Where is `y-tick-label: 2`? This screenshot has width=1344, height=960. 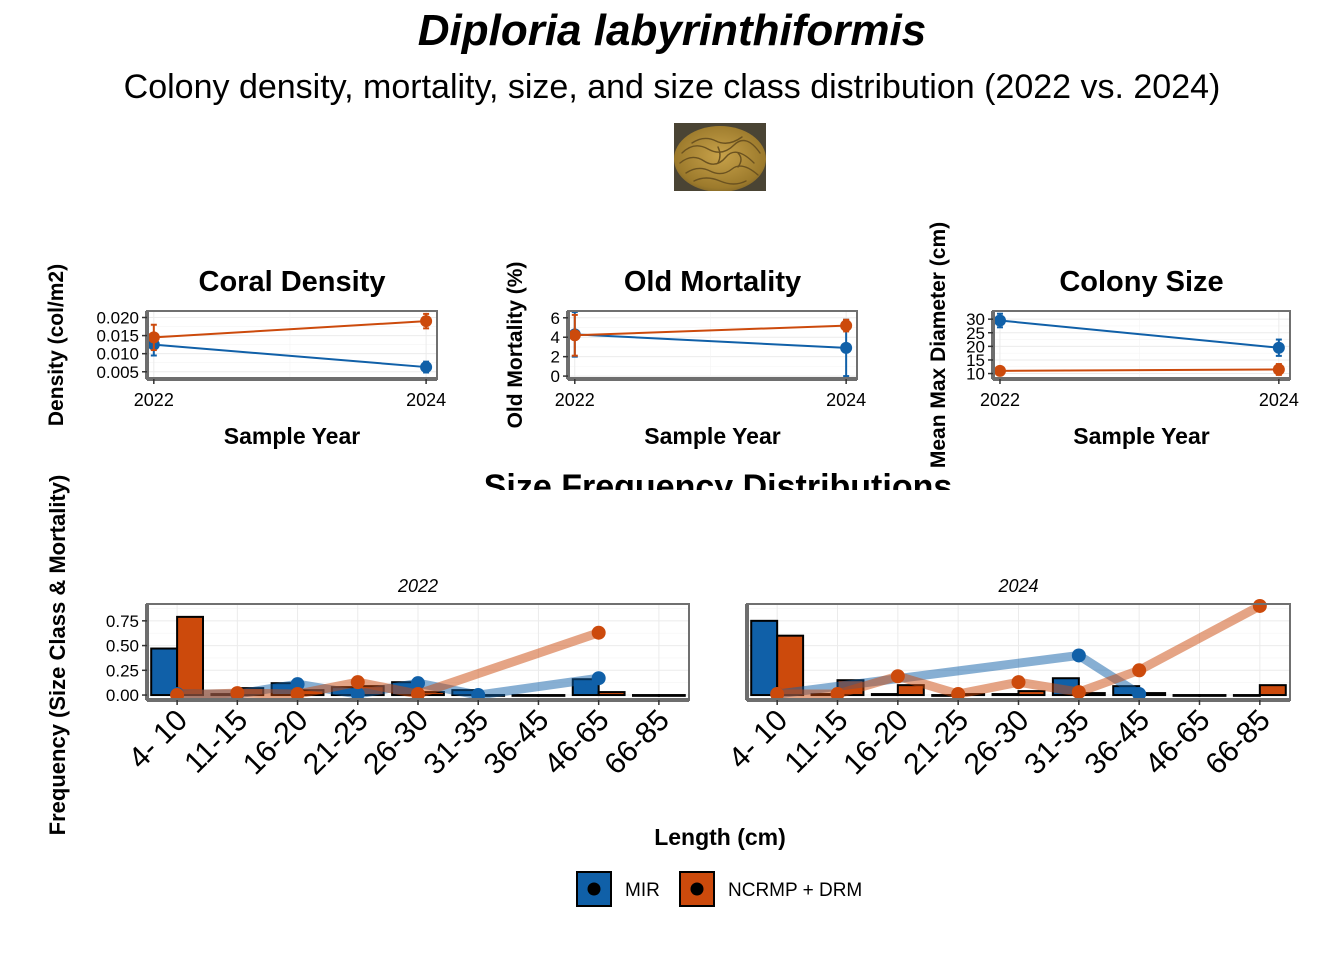
y-tick-label: 2 is located at coordinates (555, 357).